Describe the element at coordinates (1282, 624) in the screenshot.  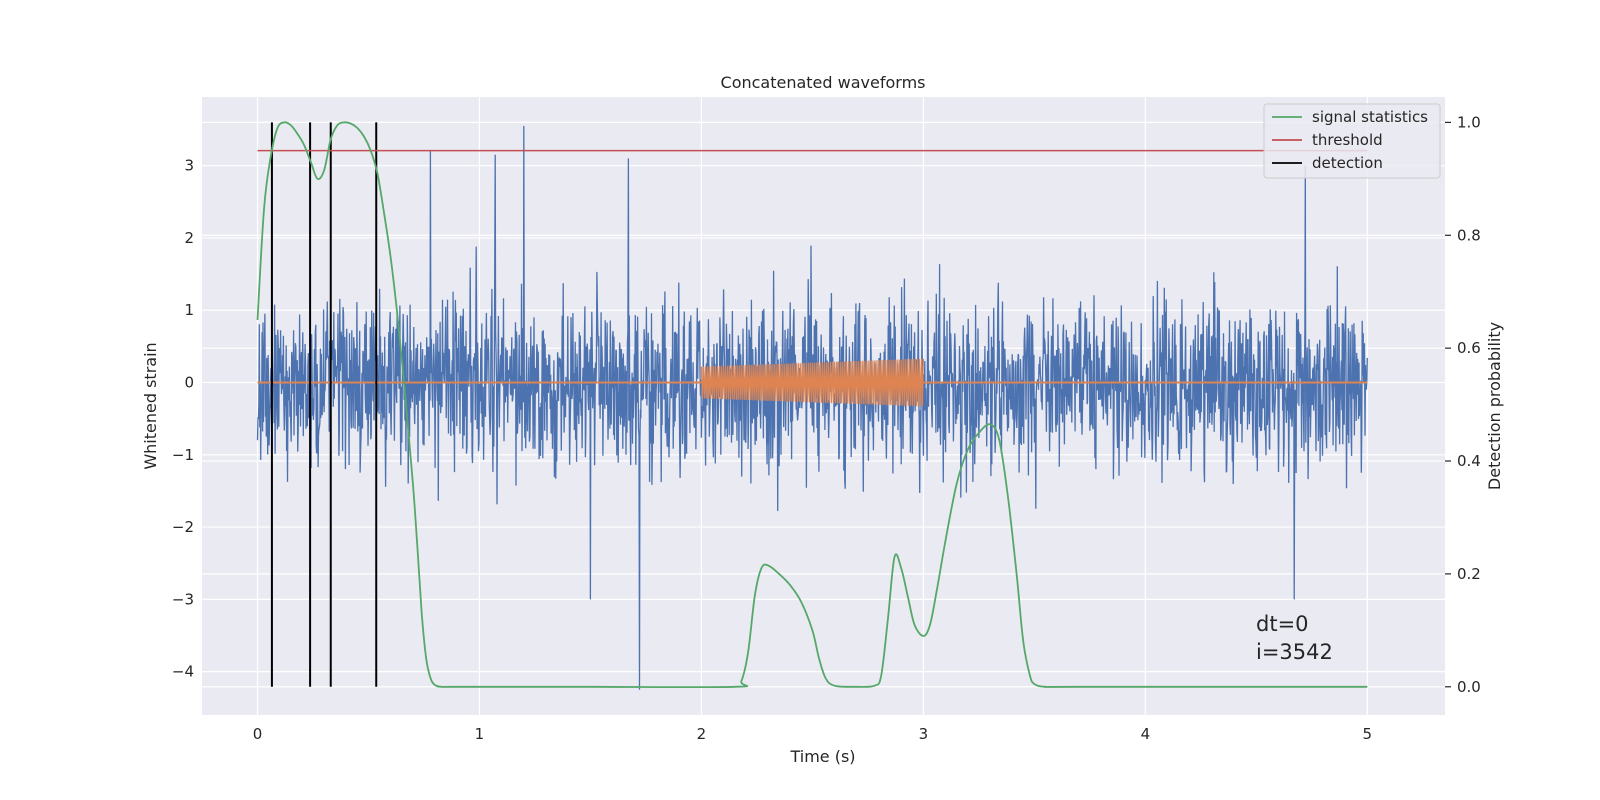
I see `annotation-dt: dt=0` at that location.